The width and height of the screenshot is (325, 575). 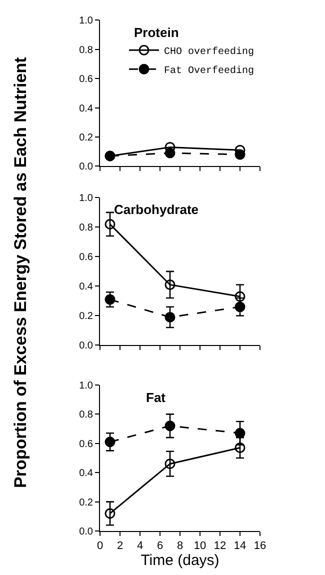 What do you see at coordinates (180, 561) in the screenshot?
I see `x-axis-title: Time (days)` at bounding box center [180, 561].